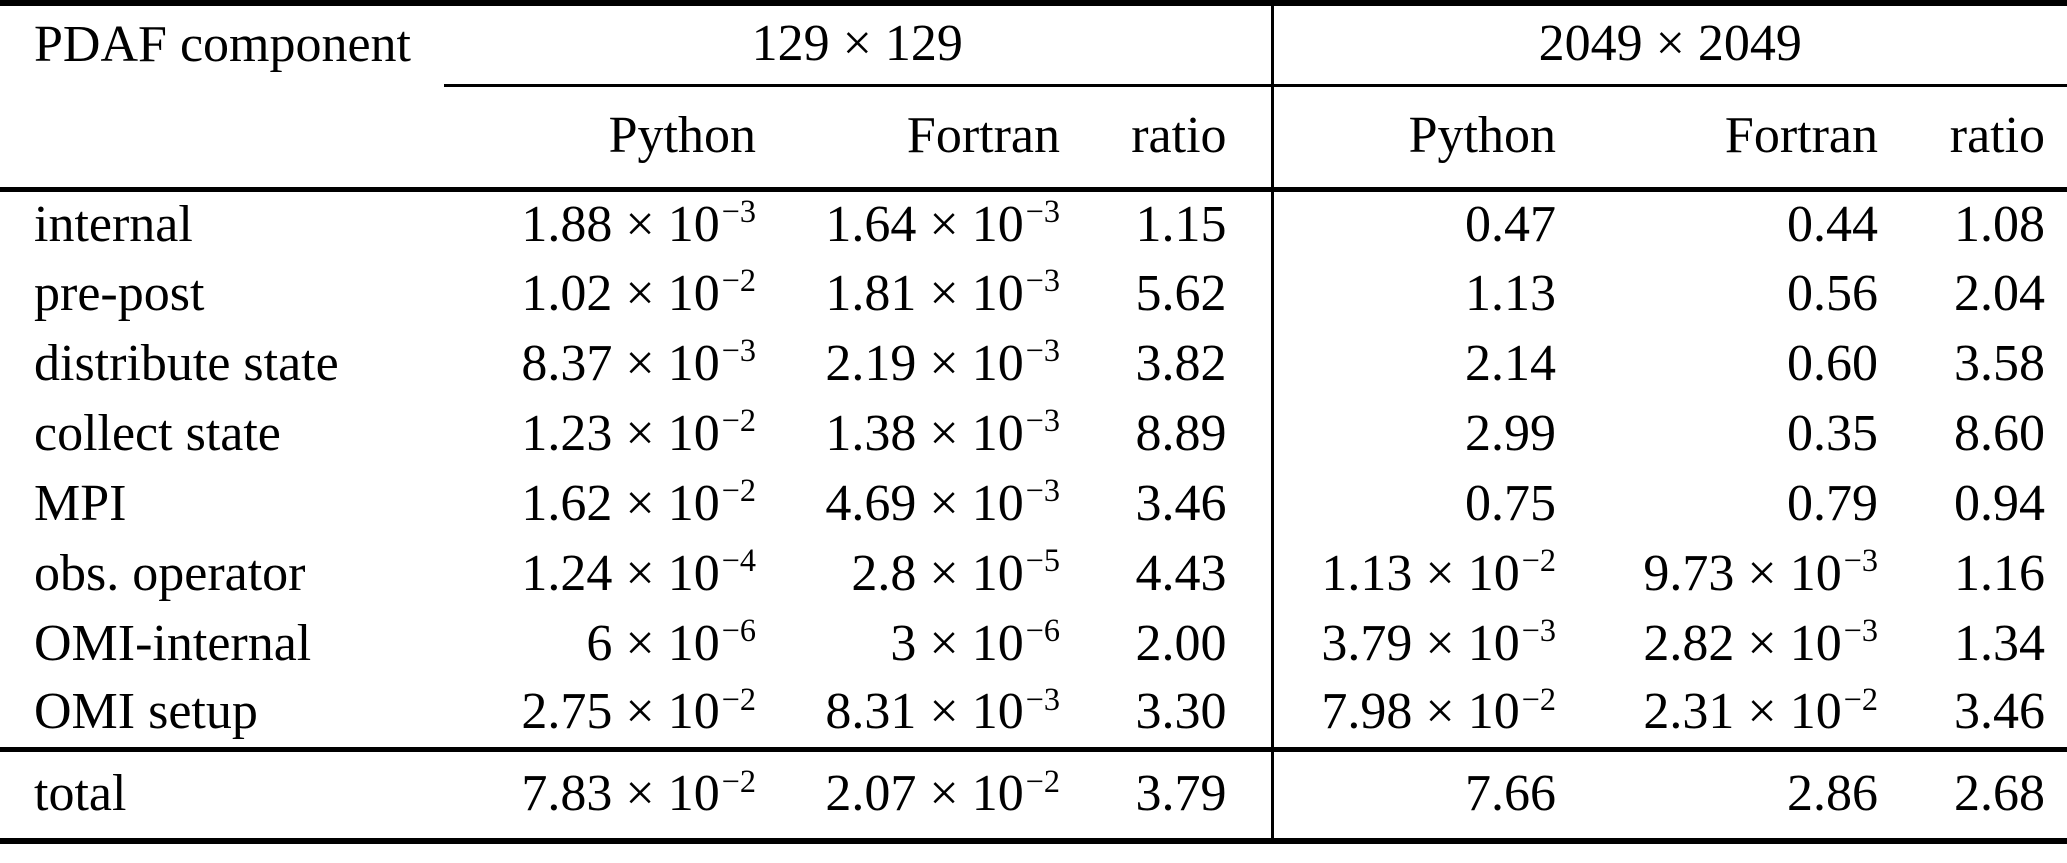 The image size is (2067, 863). Describe the element at coordinates (638, 572) in the screenshot. I see `value-cell: 1.24 × 10⁻⁴` at that location.